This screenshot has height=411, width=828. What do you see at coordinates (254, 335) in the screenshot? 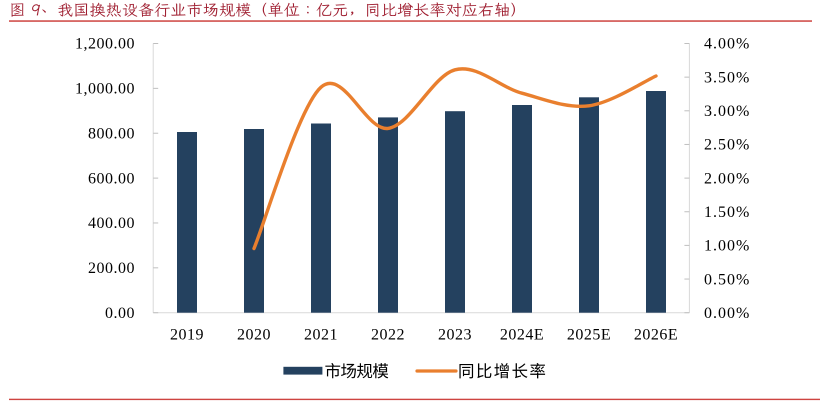
I see `svg-text: 2020` at bounding box center [254, 335].